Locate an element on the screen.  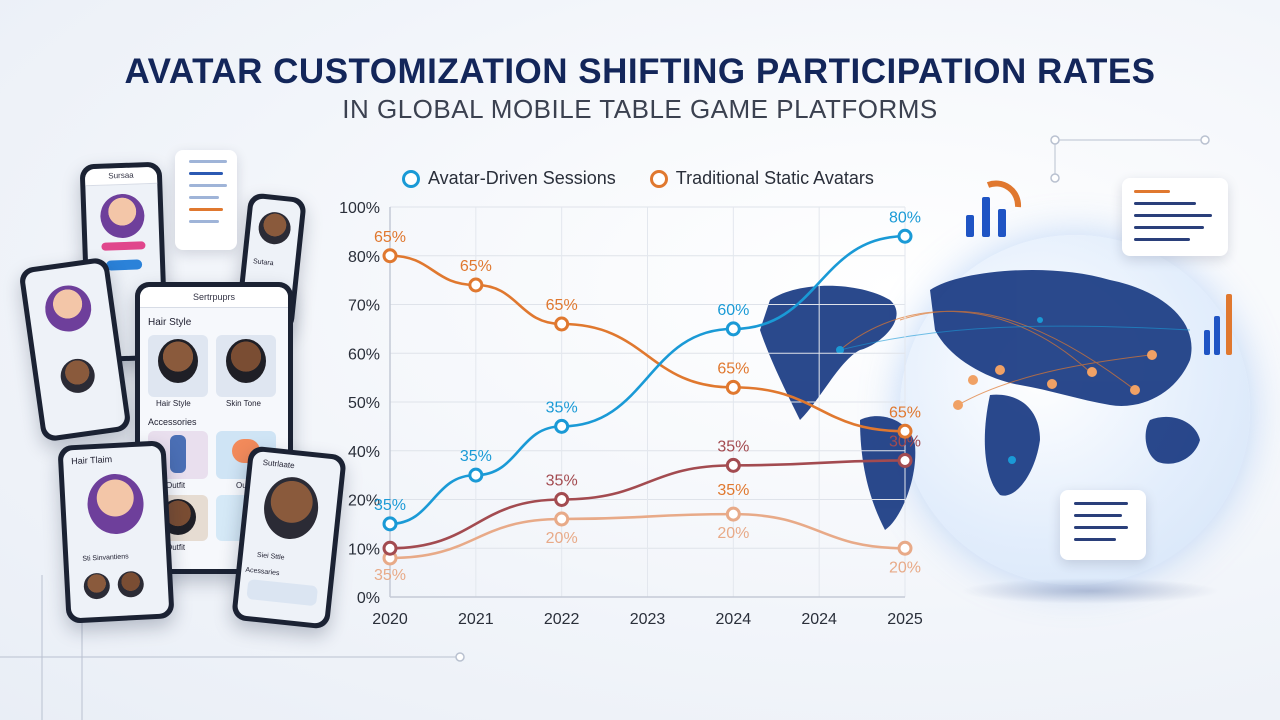
y-tick-label: 80% is located at coordinates (364, 257).